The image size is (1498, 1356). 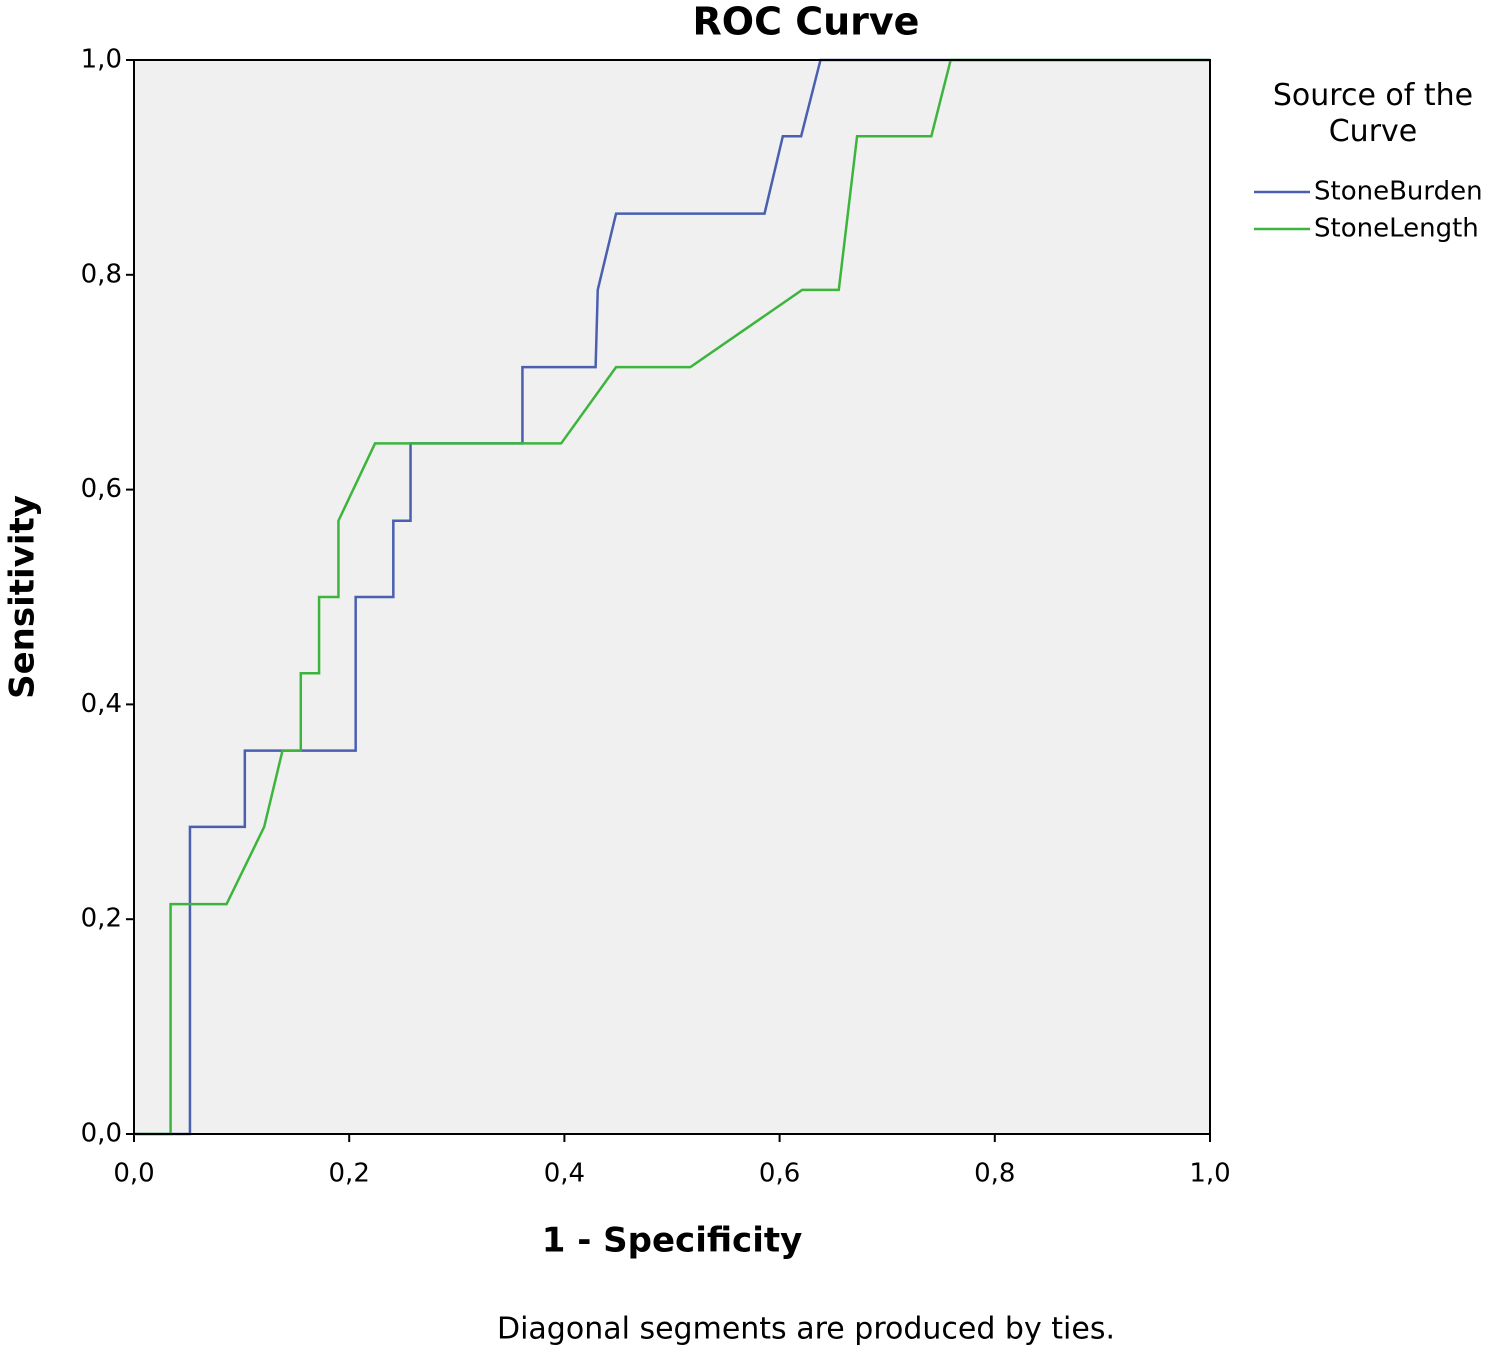 I want to click on y-tick-label: 0,4, so click(x=101, y=704).